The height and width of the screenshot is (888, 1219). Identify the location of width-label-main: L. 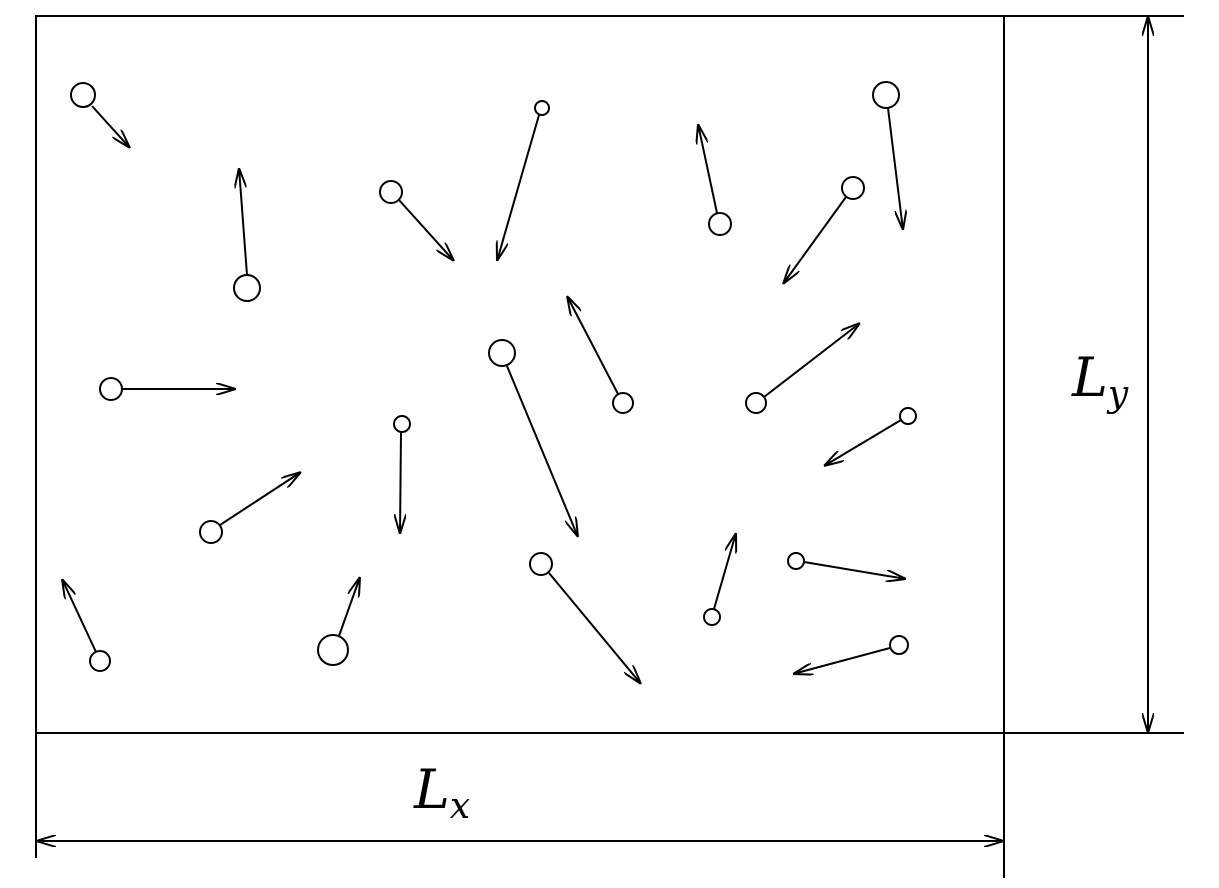
(431, 789).